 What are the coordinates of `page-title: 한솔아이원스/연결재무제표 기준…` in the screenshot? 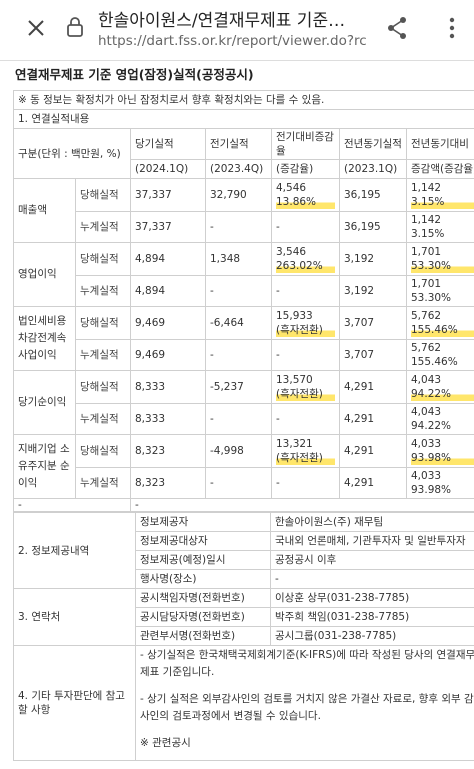 It's located at (222, 21).